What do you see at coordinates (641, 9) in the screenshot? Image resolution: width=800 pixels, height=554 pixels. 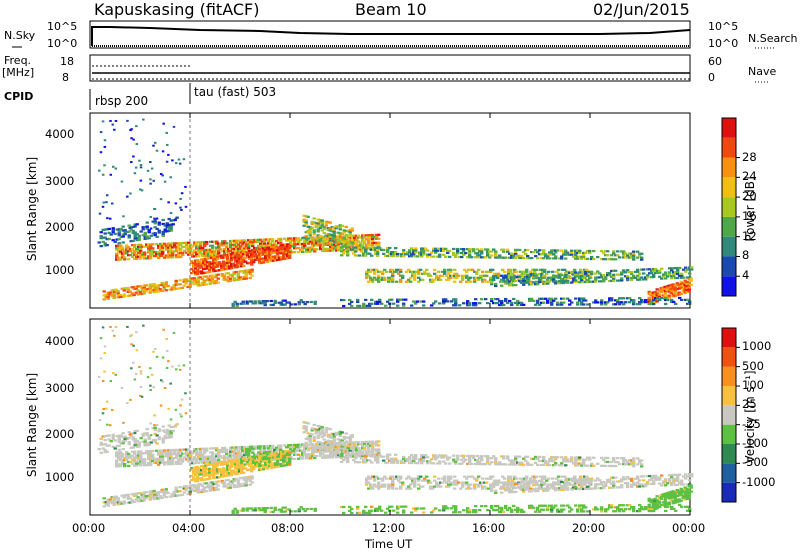 I see `date-title: 02/Jun/2015` at bounding box center [641, 9].